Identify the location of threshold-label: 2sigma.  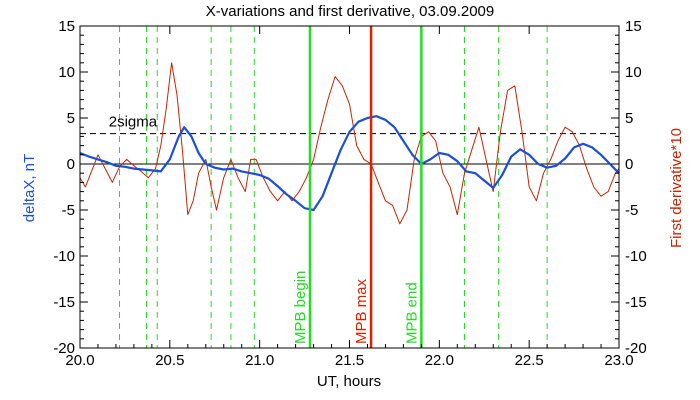
(133, 122).